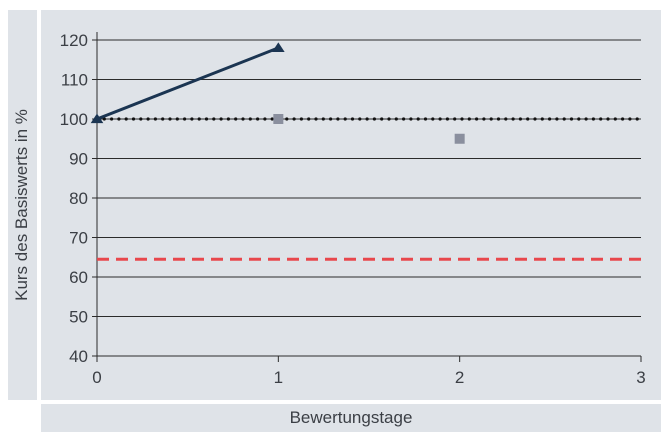 The width and height of the screenshot is (661, 432). Describe the element at coordinates (22, 205) in the screenshot. I see `y-axis-label-panel` at that location.